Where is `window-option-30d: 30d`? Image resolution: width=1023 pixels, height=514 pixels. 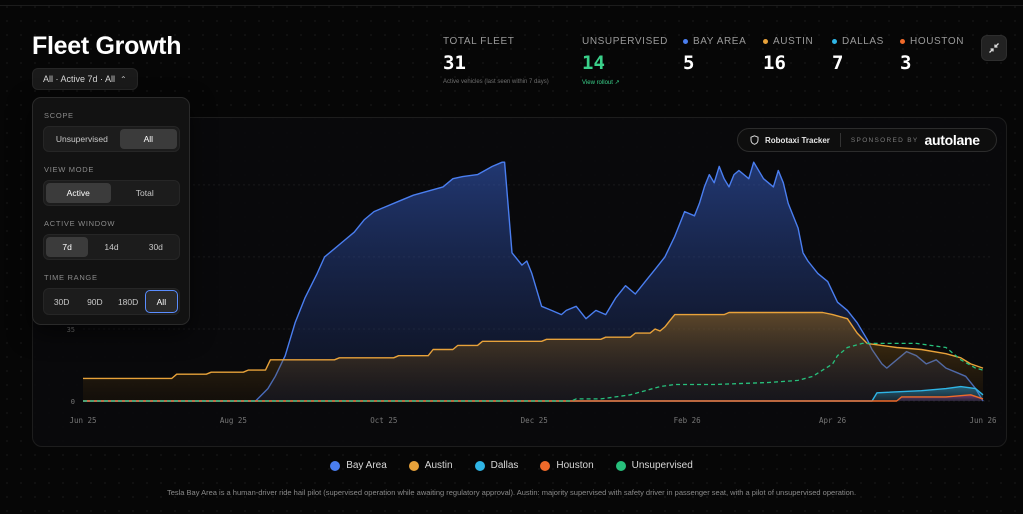 window-option-30d: 30d is located at coordinates (155, 247).